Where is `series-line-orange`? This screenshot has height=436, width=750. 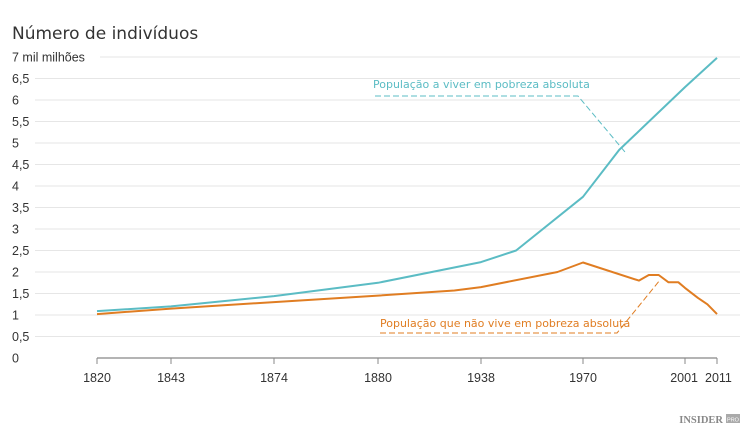 series-line-orange is located at coordinates (407, 288).